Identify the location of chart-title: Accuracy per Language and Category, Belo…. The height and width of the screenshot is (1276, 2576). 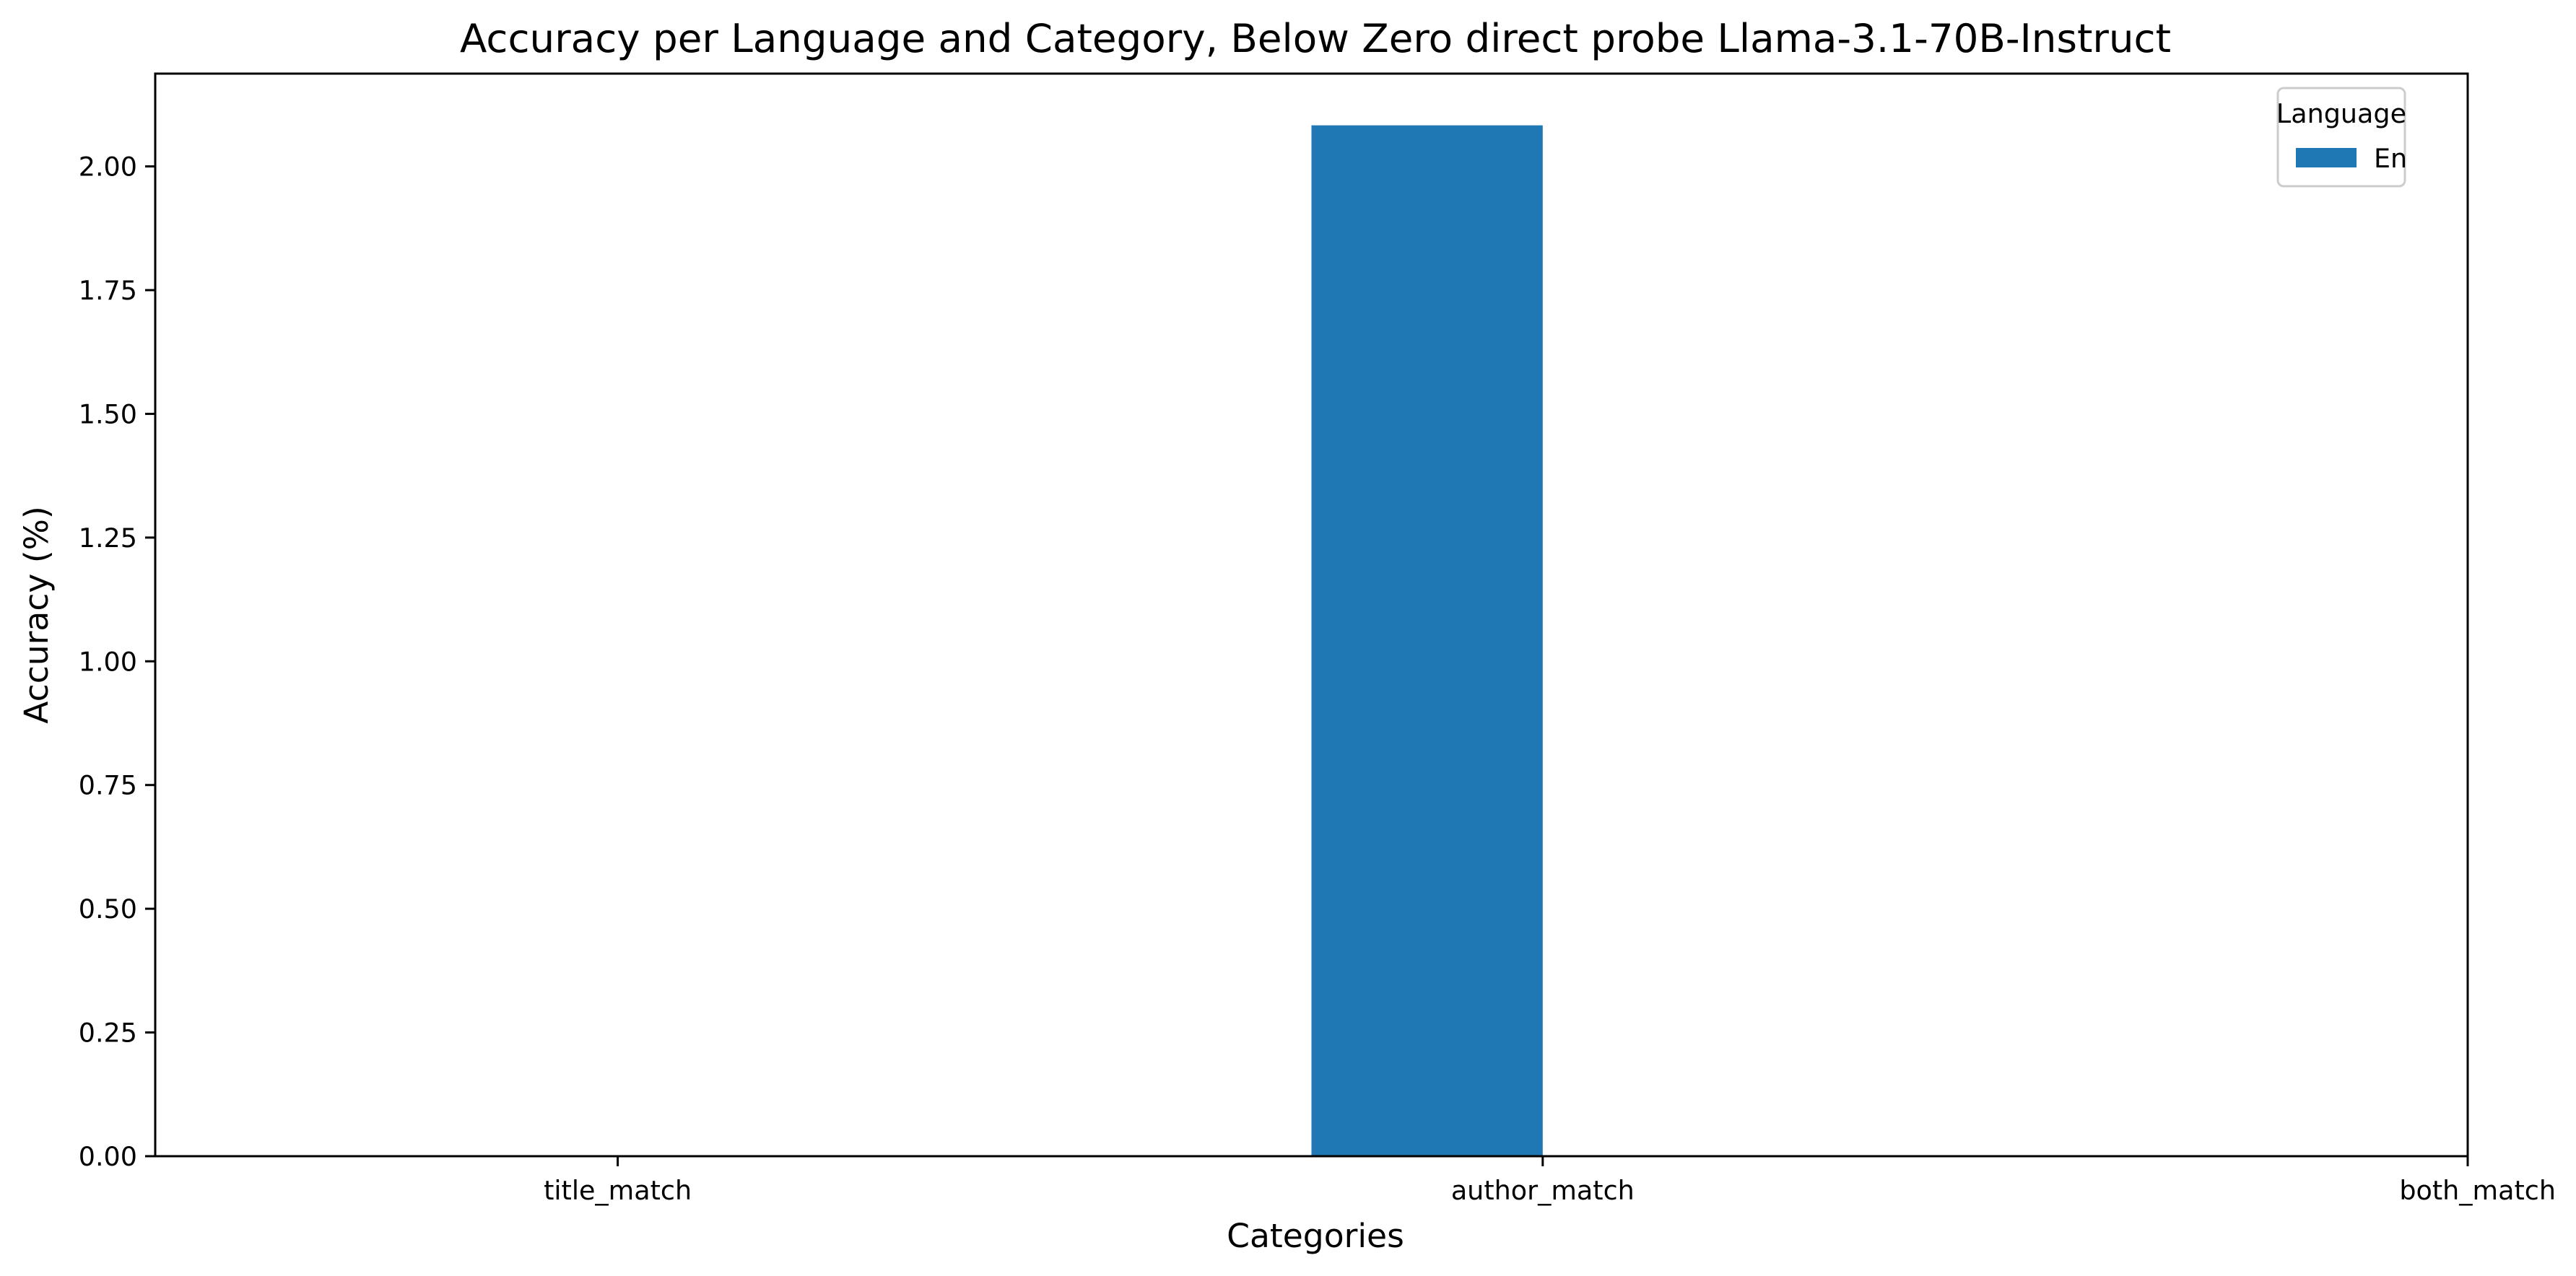
(1315, 38).